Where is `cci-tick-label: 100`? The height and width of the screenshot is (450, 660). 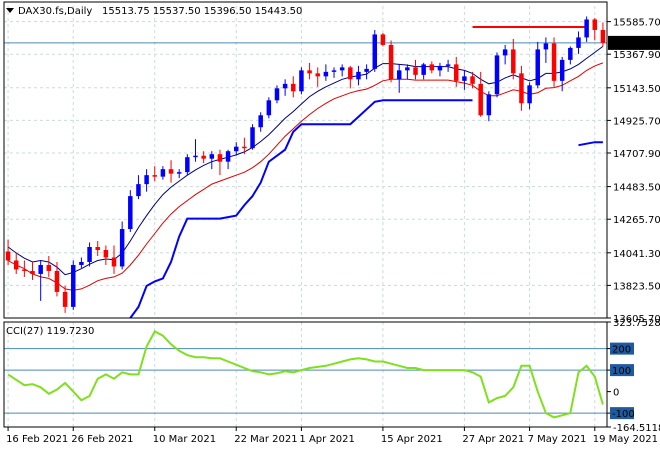 cci-tick-label: 100 is located at coordinates (621, 371).